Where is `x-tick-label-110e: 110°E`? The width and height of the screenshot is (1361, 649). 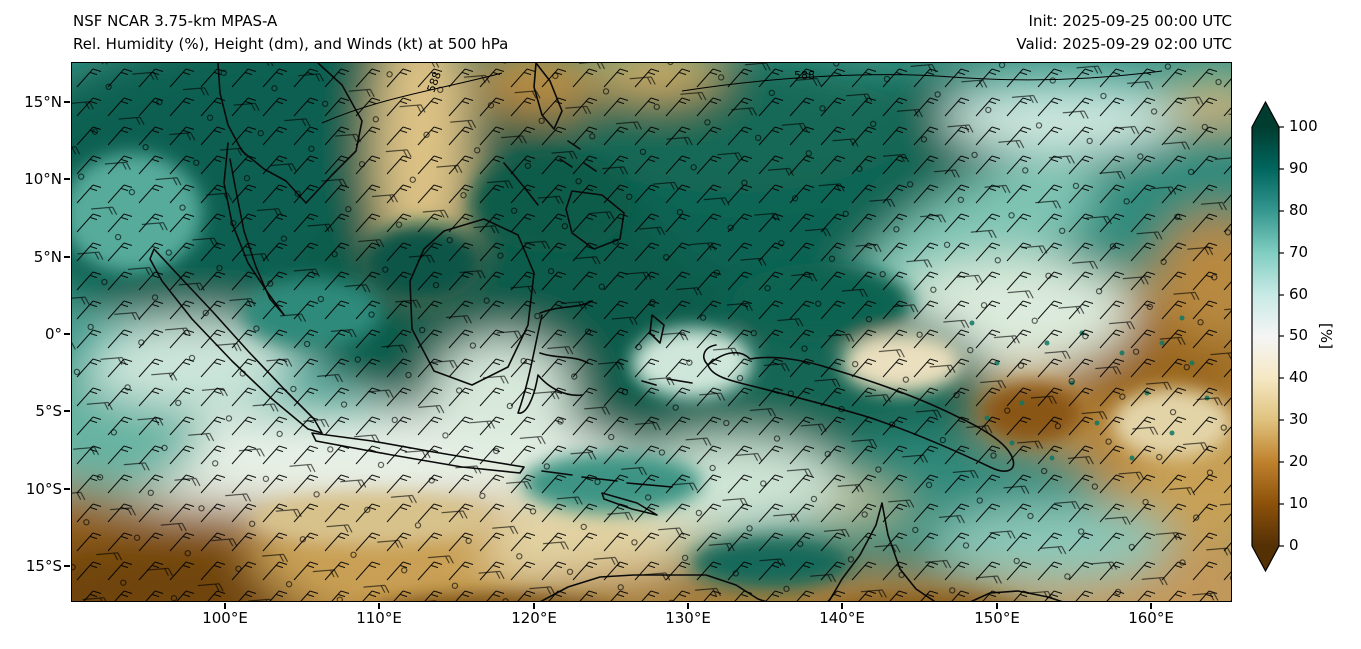
x-tick-label-110e: 110°E is located at coordinates (379, 618).